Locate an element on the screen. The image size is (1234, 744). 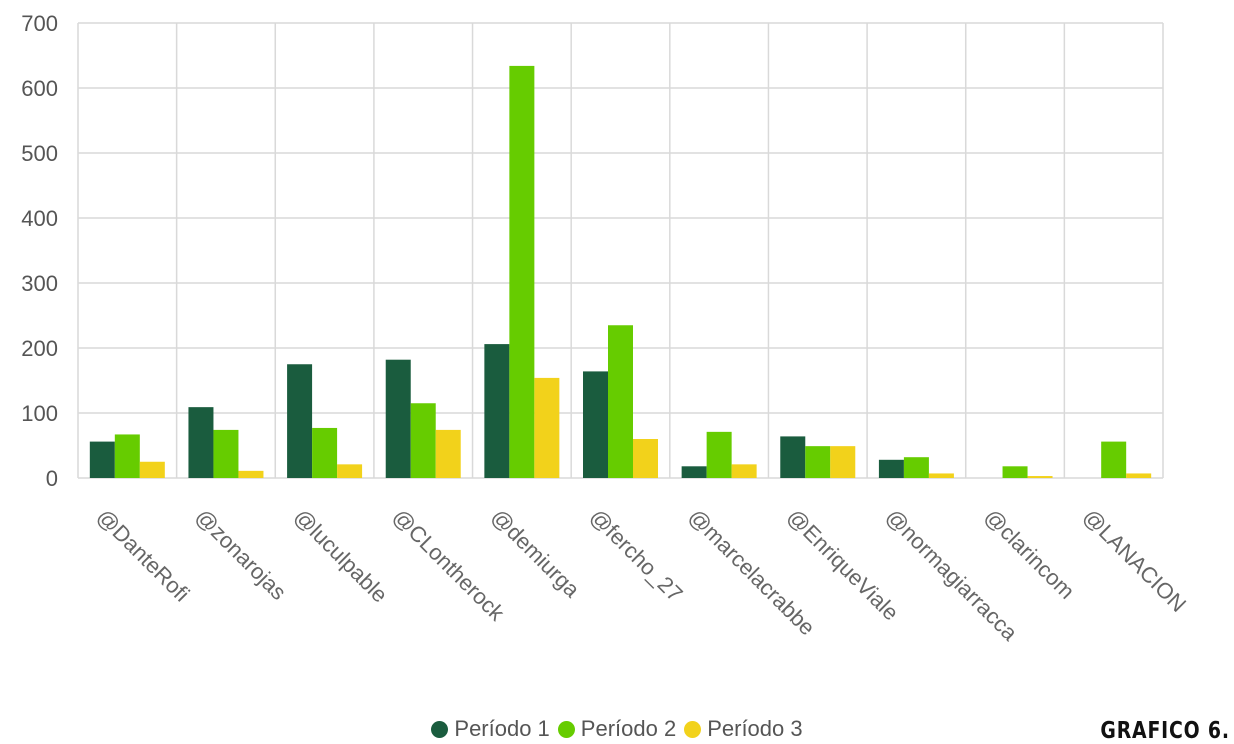
legend-label: Período 2 is located at coordinates (628, 728).